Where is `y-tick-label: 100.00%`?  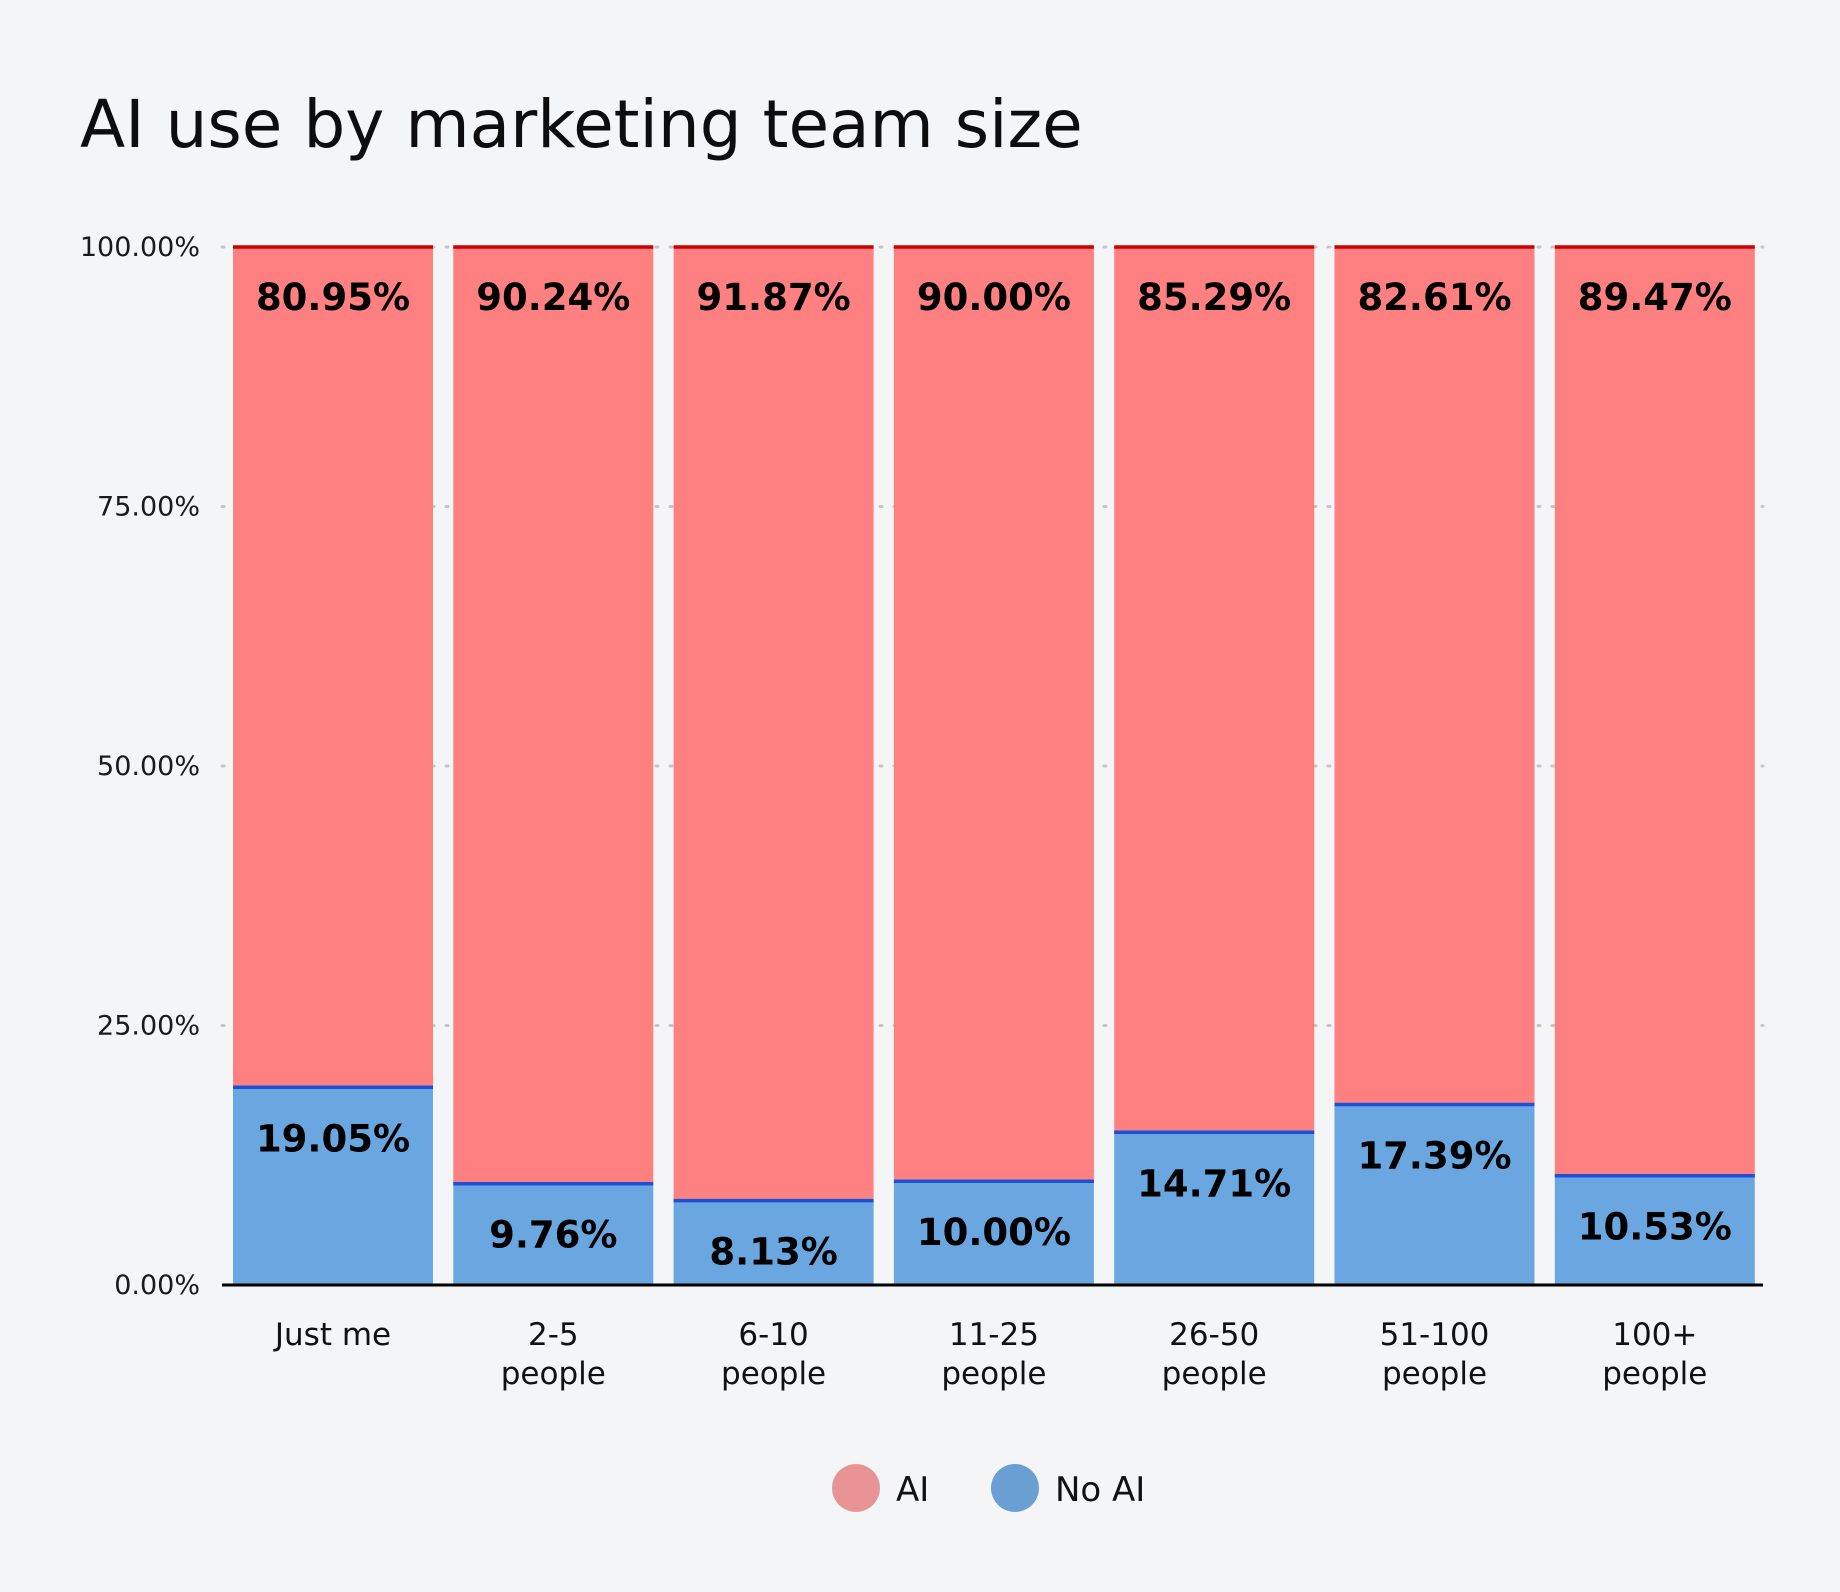
y-tick-label: 100.00% is located at coordinates (140, 247).